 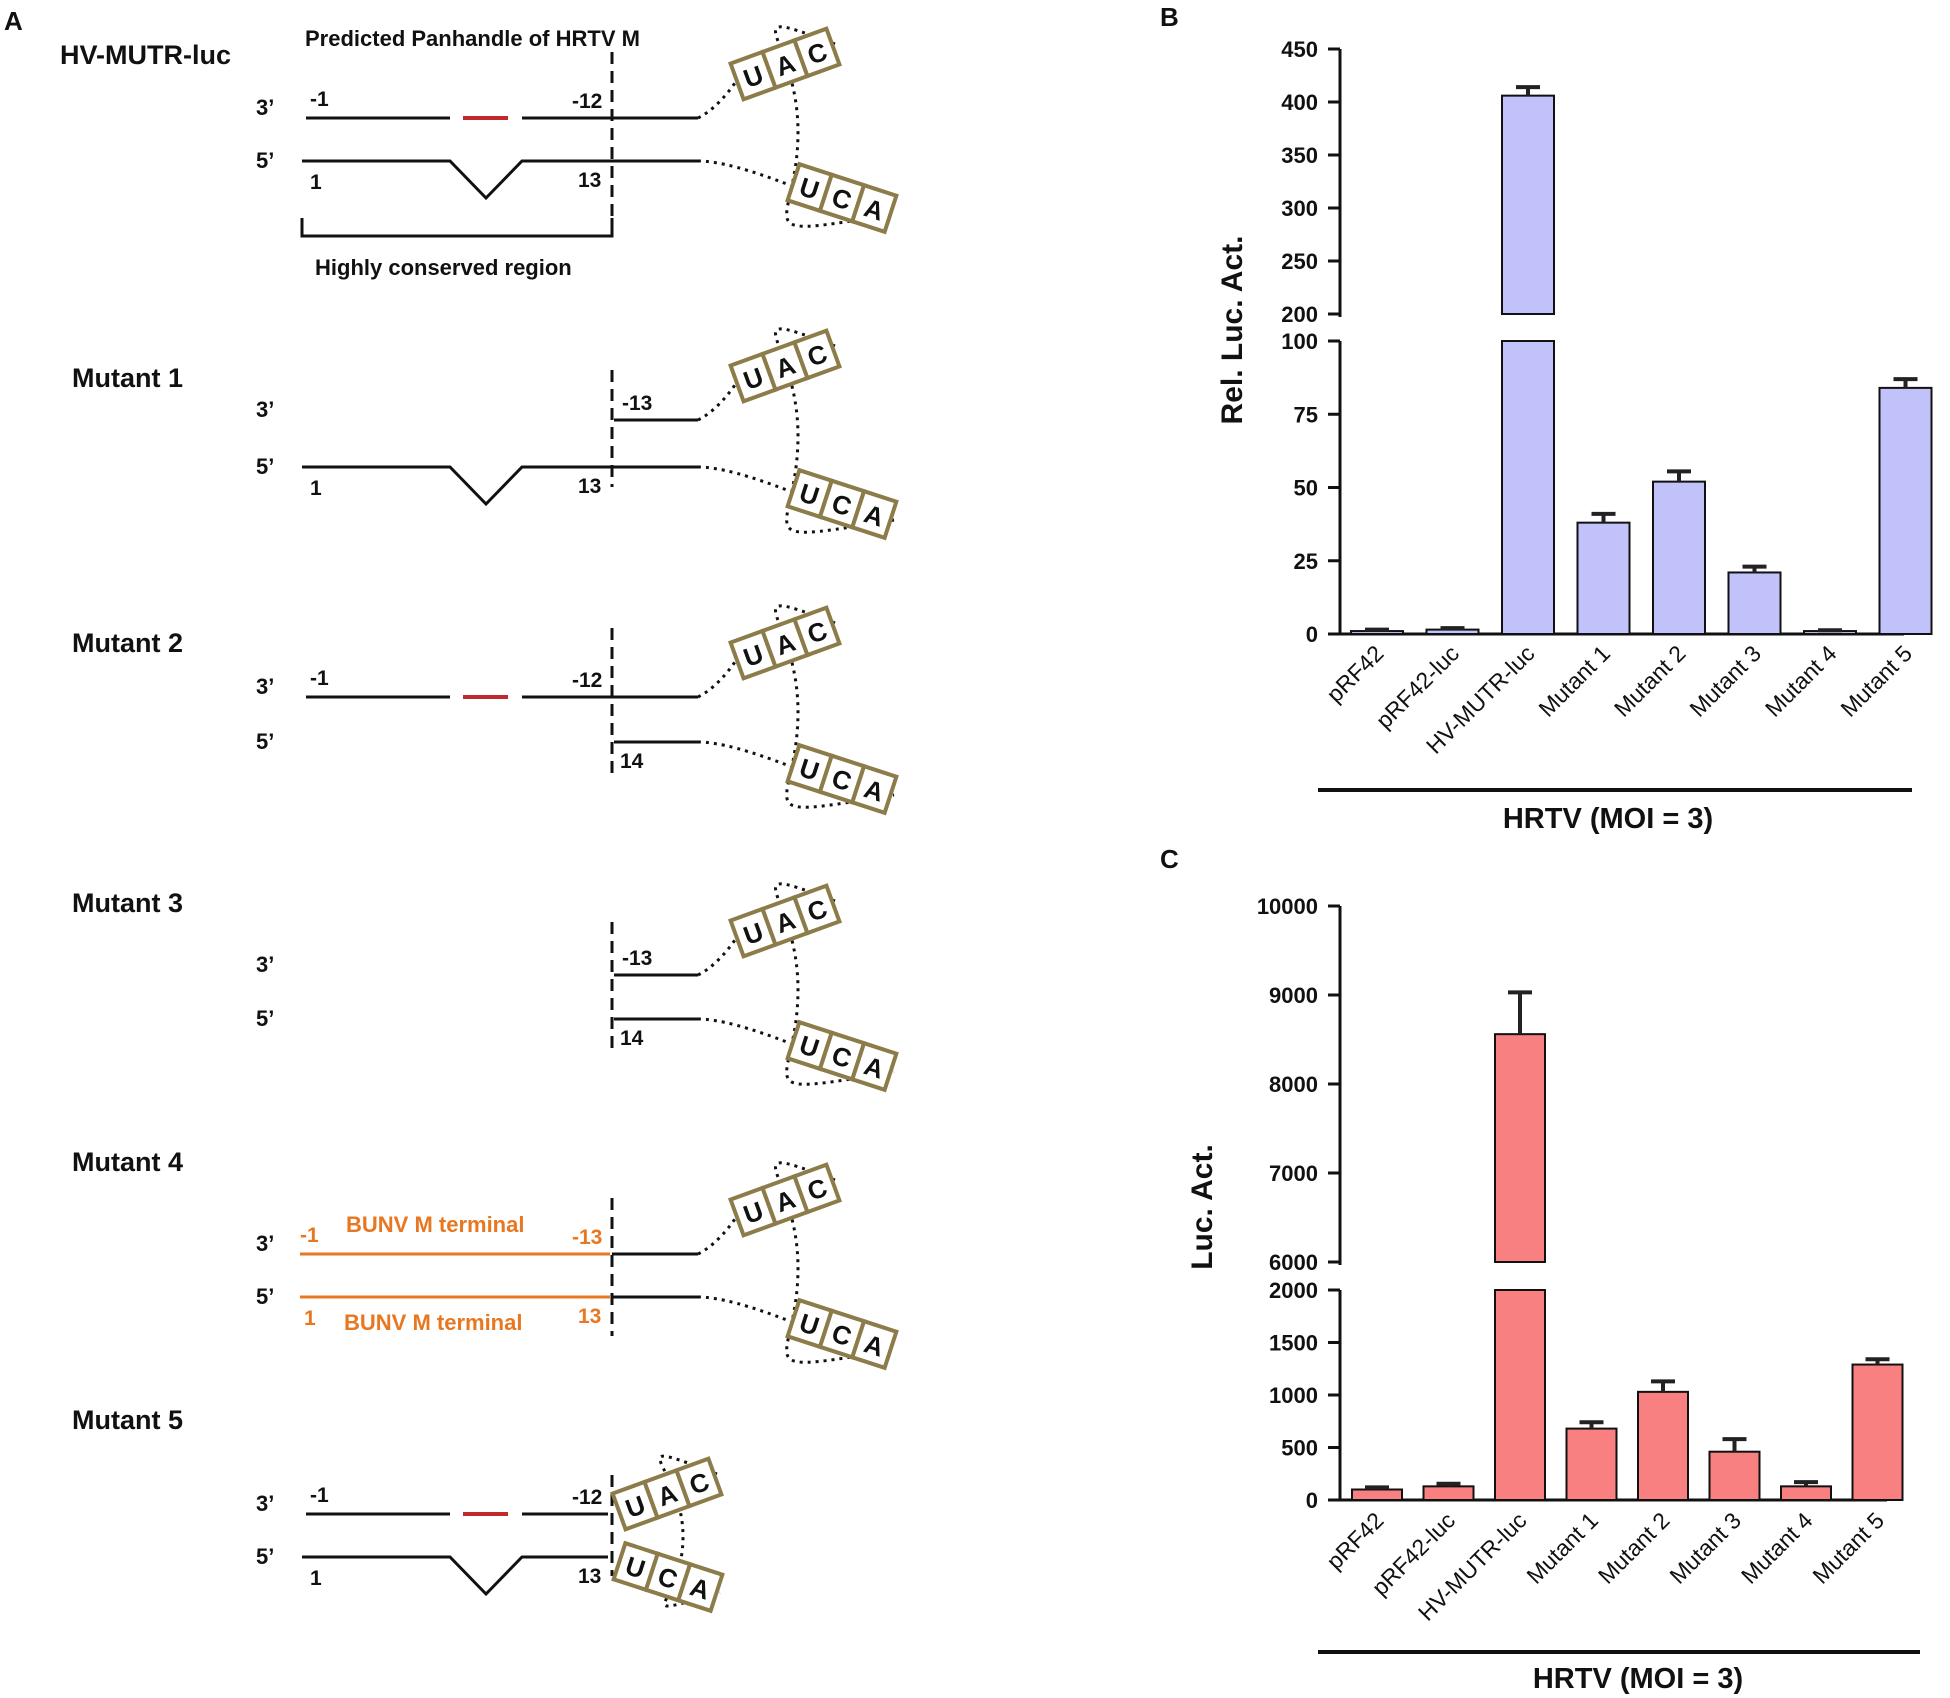 I want to click on construct-name: Mutant 2, so click(x=127, y=643).